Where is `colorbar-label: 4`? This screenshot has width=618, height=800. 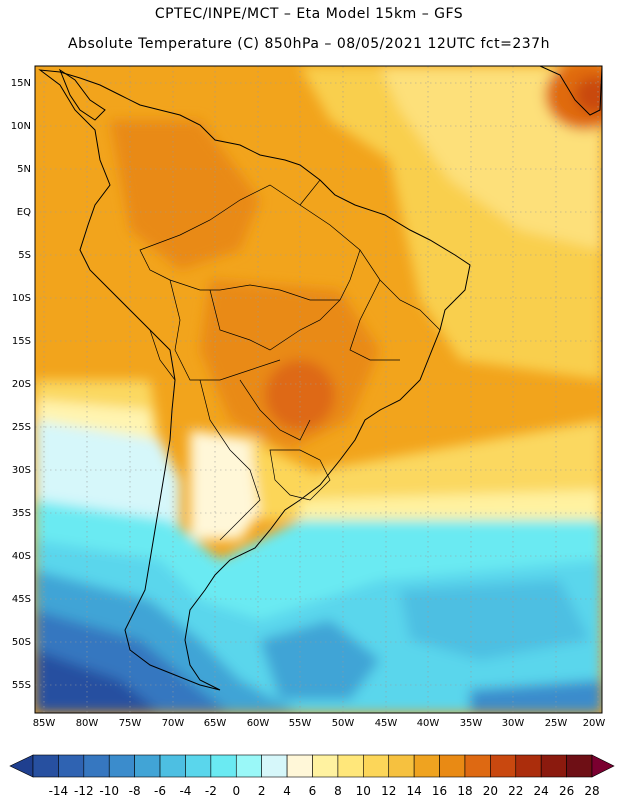 colorbar-label: 4 is located at coordinates (287, 791).